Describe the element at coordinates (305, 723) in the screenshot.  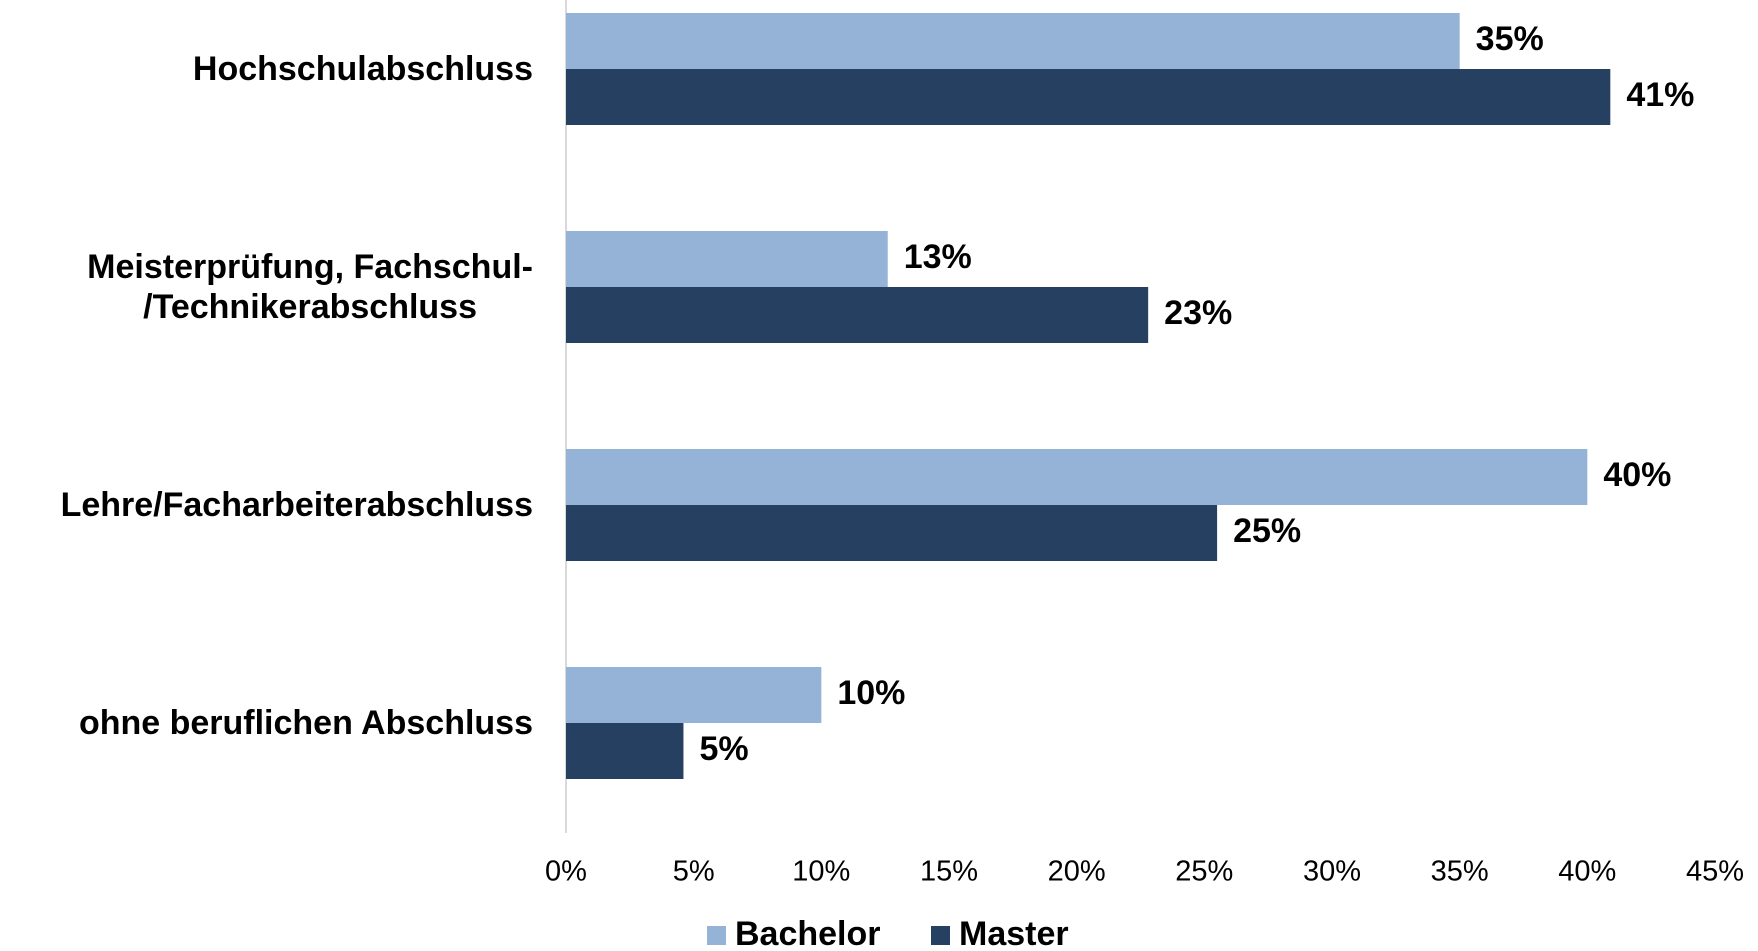
I see `category-label: ohne beruflichen Abschluss` at that location.